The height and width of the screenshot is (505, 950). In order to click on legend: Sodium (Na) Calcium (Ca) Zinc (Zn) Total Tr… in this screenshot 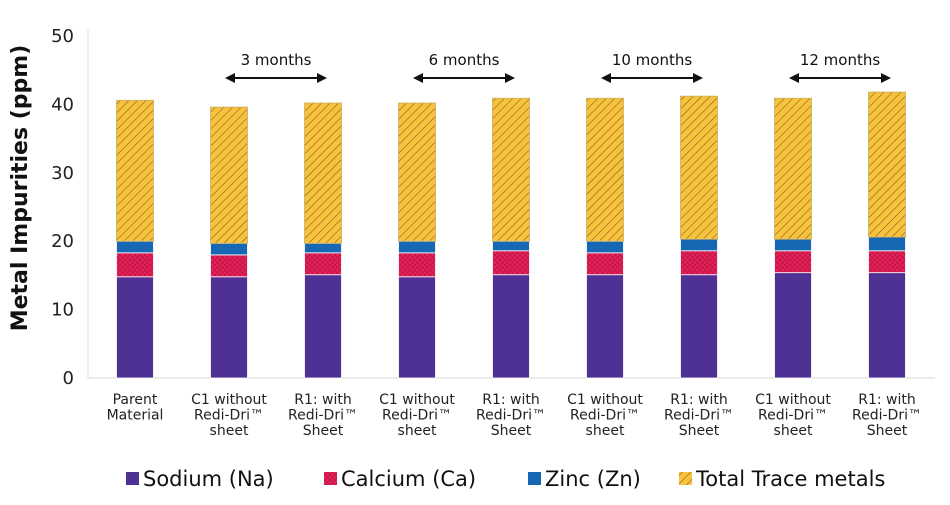, I will do `click(505, 479)`.